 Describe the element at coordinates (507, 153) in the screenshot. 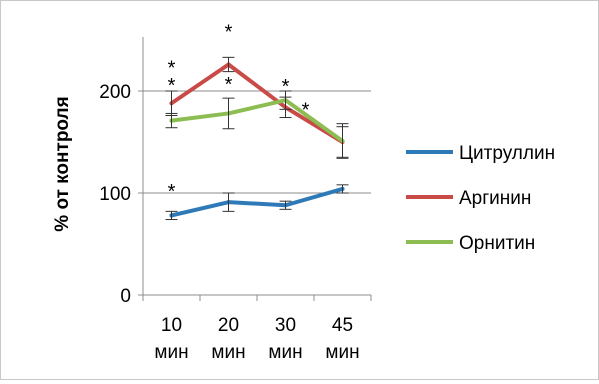

I see `legend-label-0: Цитруллин` at that location.